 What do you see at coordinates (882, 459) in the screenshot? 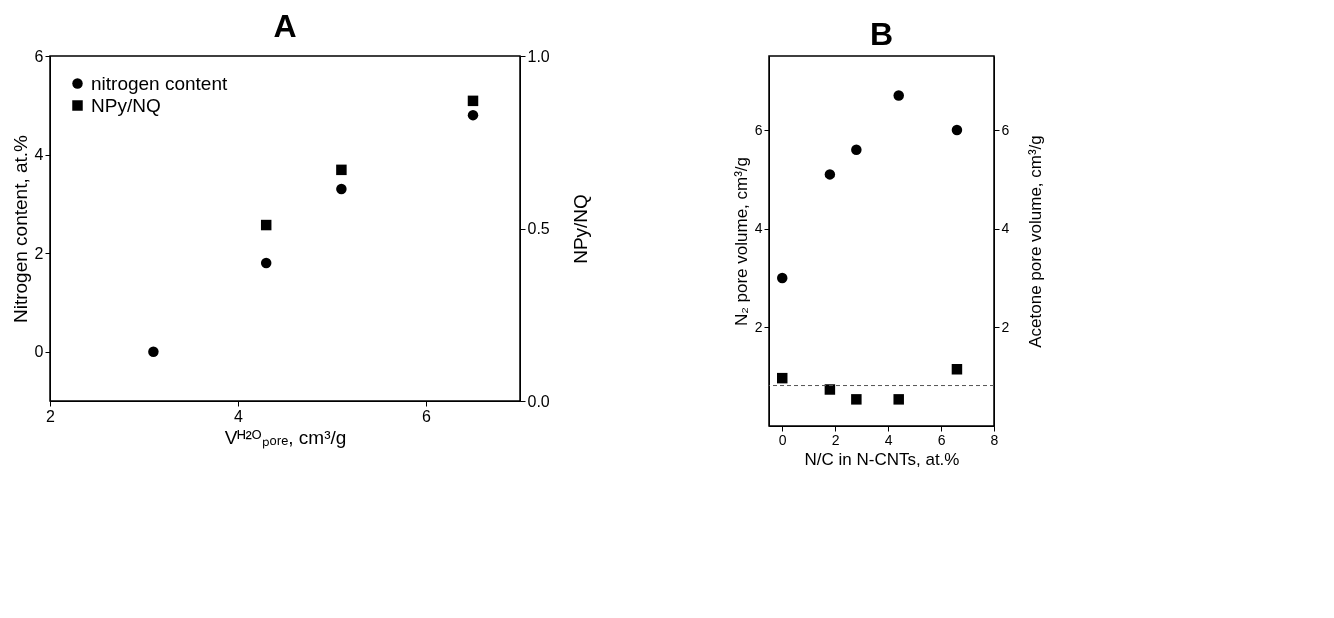
I see `x-axis-title: N/C in N-CNTs, at.%` at bounding box center [882, 459].